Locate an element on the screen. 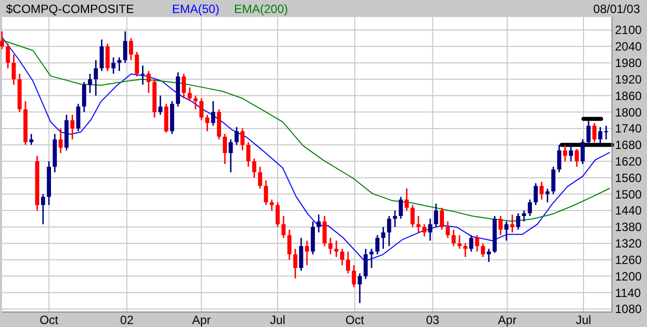 The height and width of the screenshot is (327, 647). y-tick-label: 1260 is located at coordinates (628, 259).